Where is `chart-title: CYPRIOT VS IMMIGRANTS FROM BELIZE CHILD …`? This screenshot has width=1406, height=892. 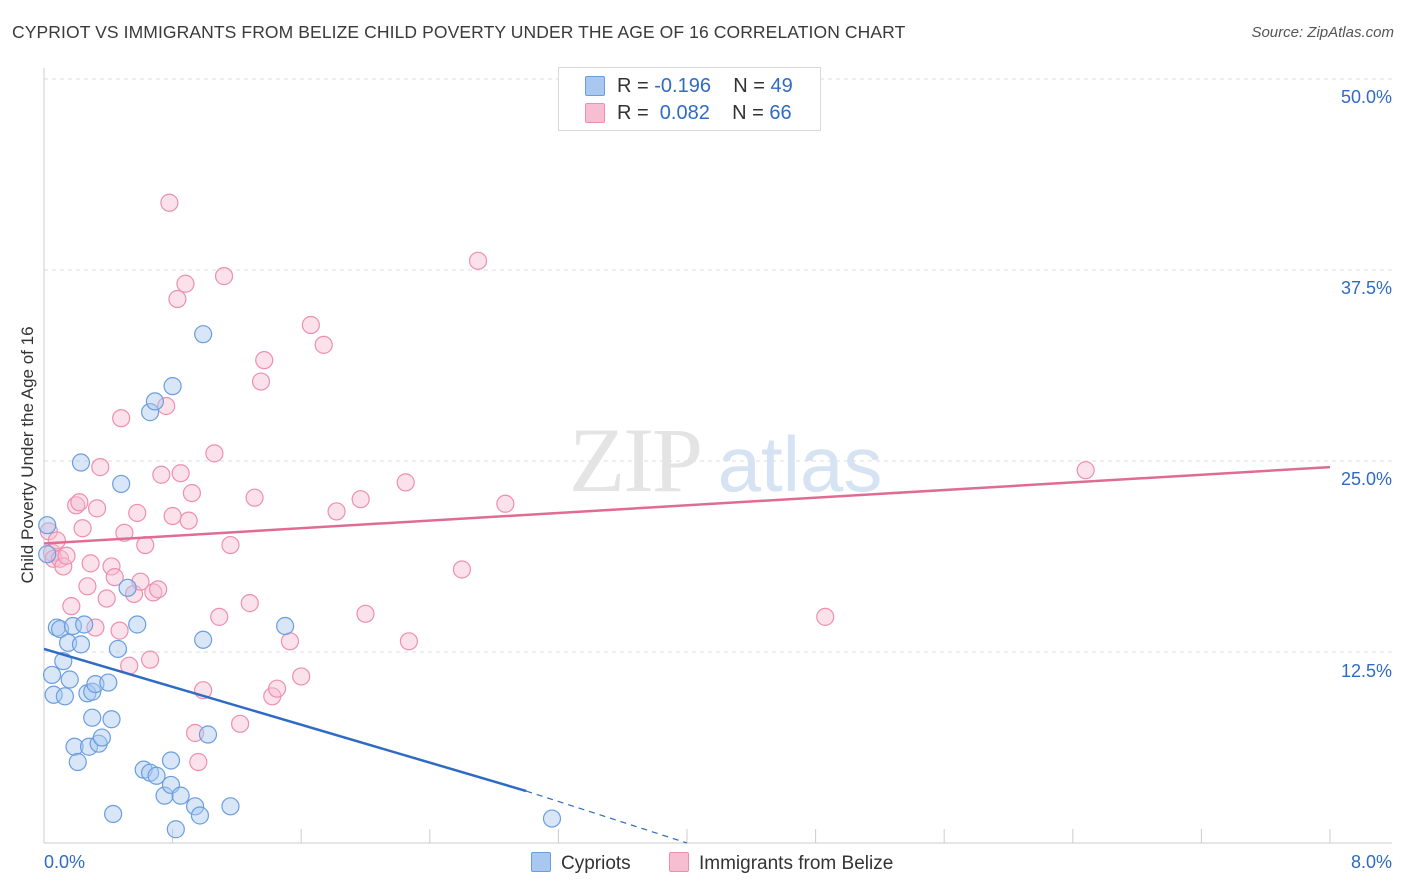 chart-title: CYPRIOT VS IMMIGRANTS FROM BELIZE CHILD … is located at coordinates (459, 32).